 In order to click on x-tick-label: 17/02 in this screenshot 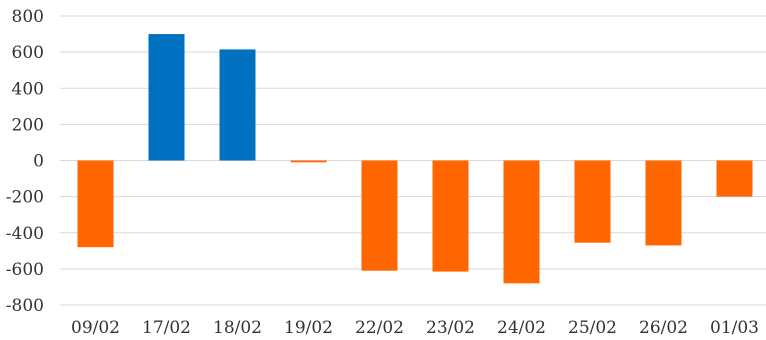, I will do `click(166, 328)`.